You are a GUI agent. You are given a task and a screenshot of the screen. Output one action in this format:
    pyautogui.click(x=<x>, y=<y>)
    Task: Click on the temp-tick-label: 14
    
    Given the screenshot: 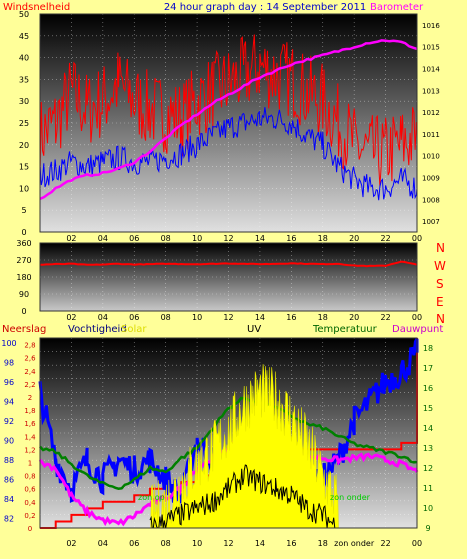 What is the action you would take?
    pyautogui.click(x=428, y=428)
    